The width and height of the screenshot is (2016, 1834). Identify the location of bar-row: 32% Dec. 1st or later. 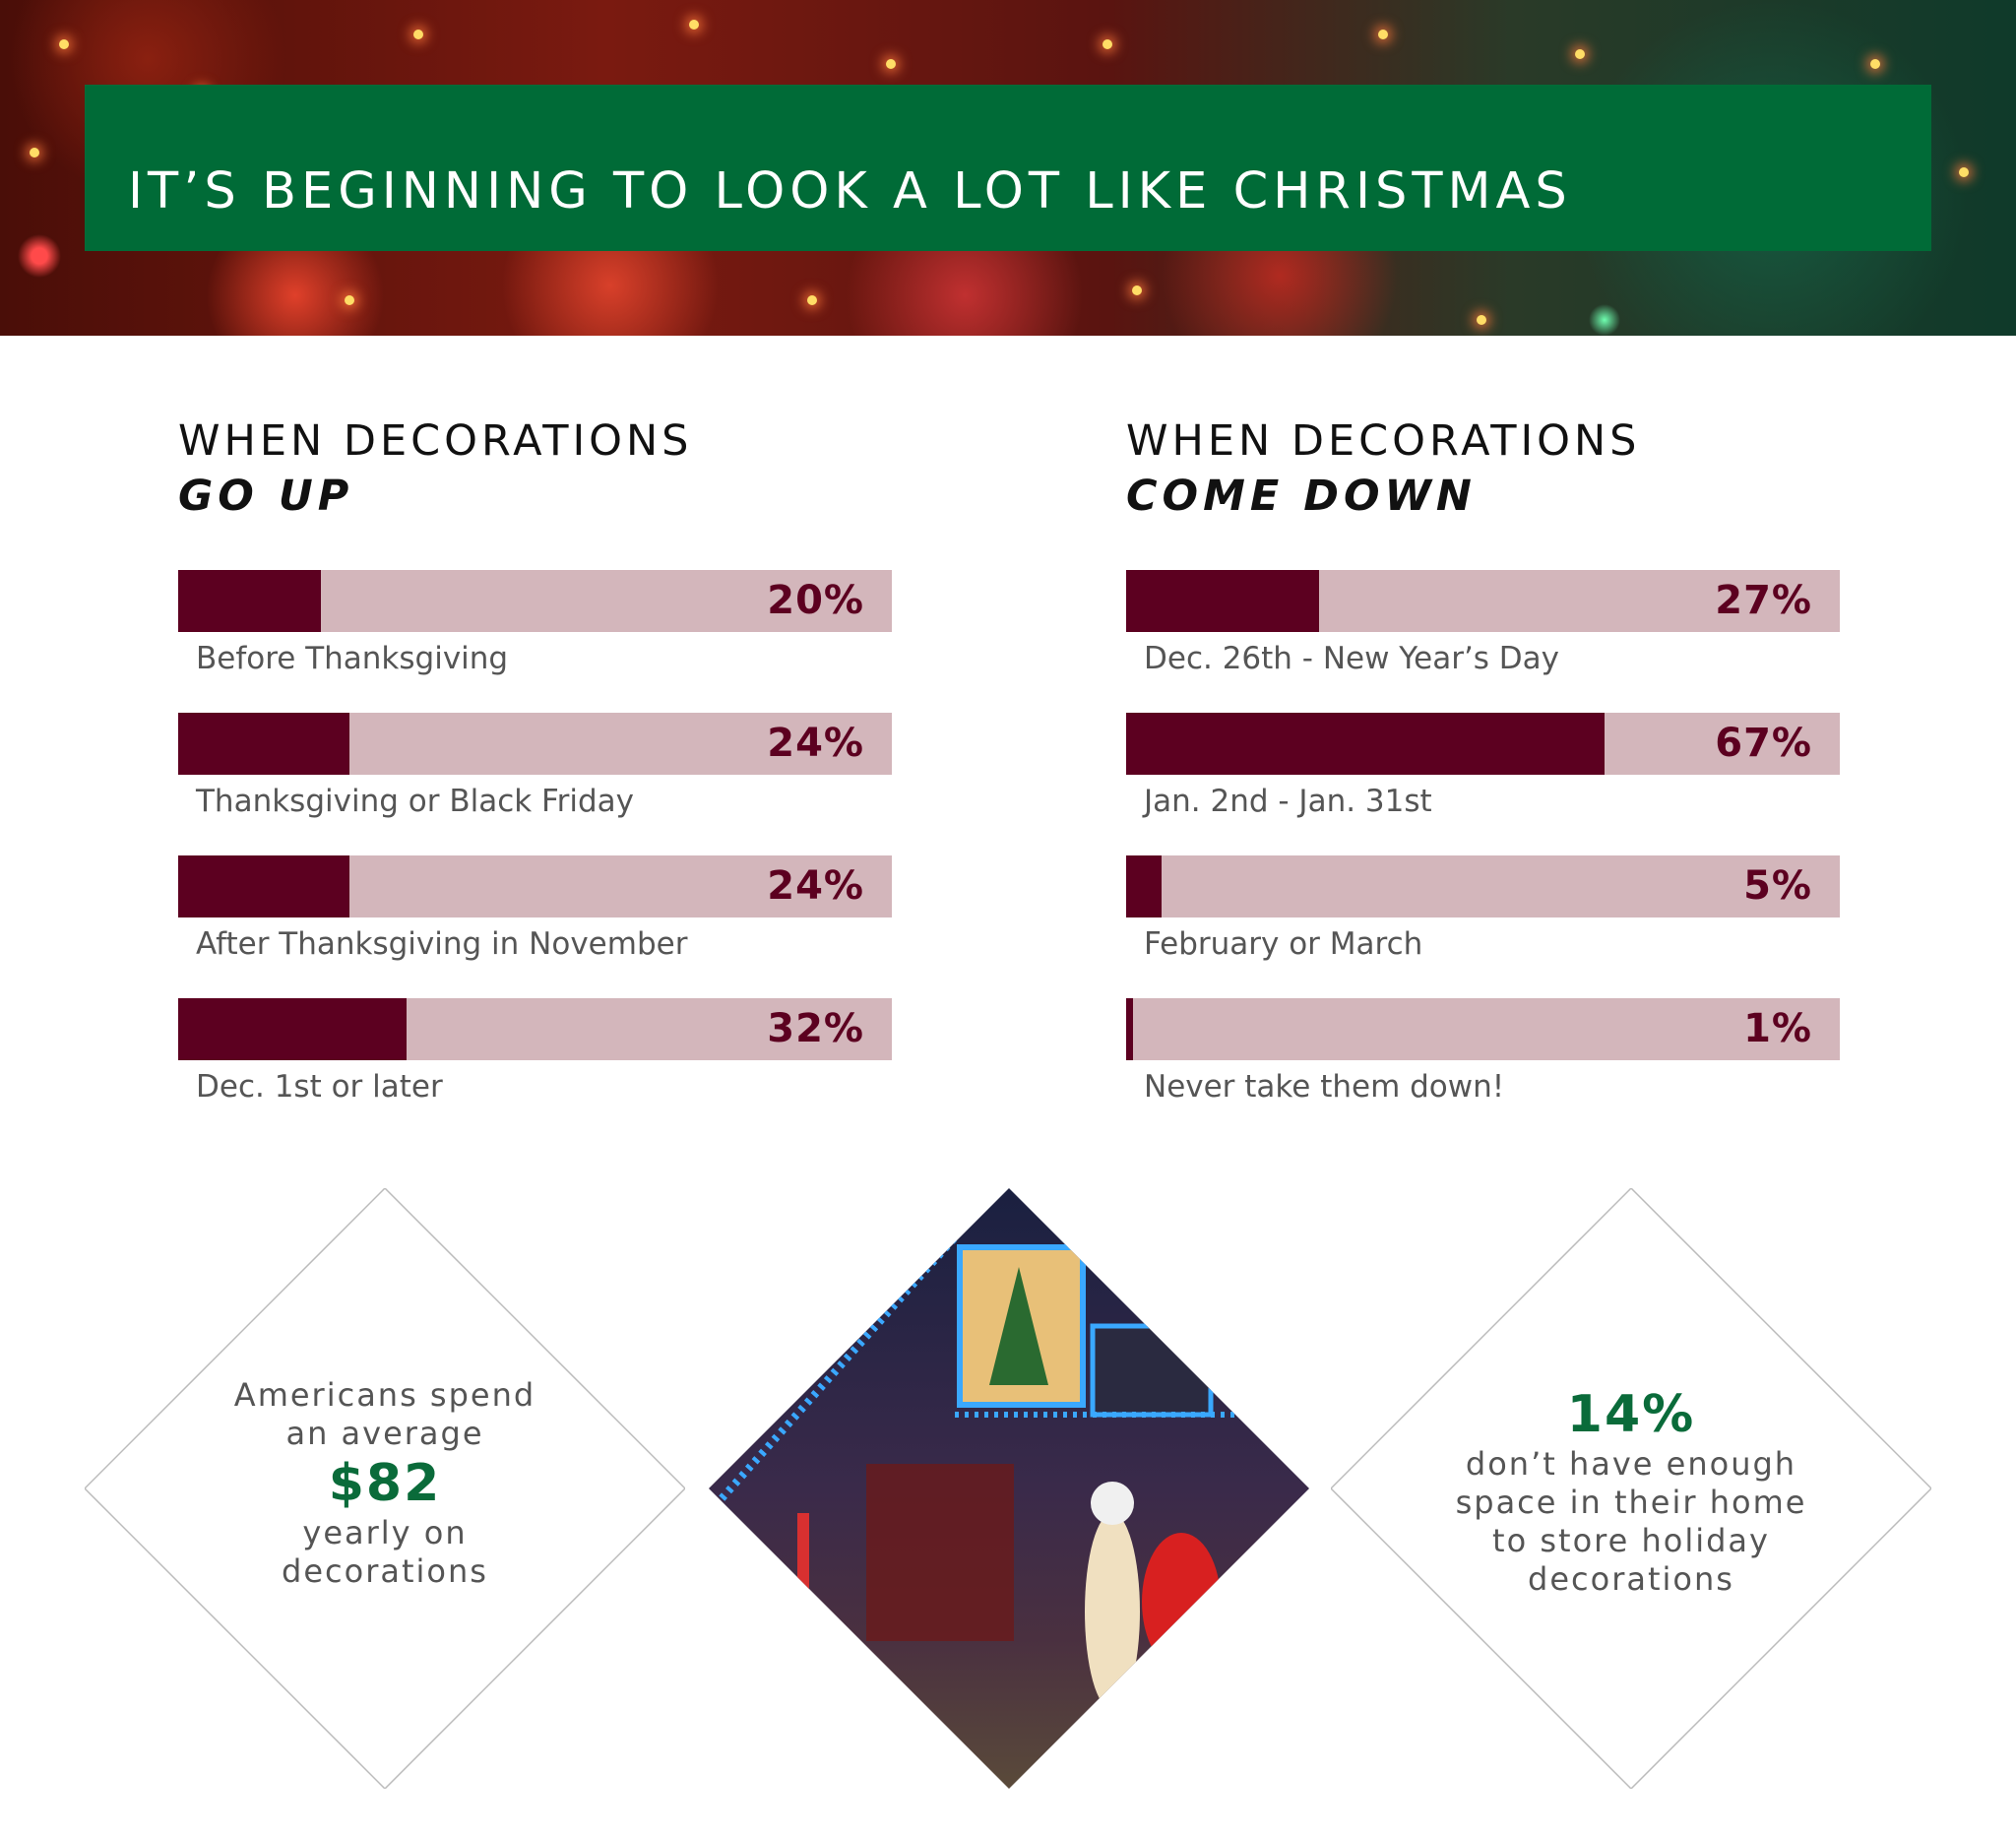
(535, 1070).